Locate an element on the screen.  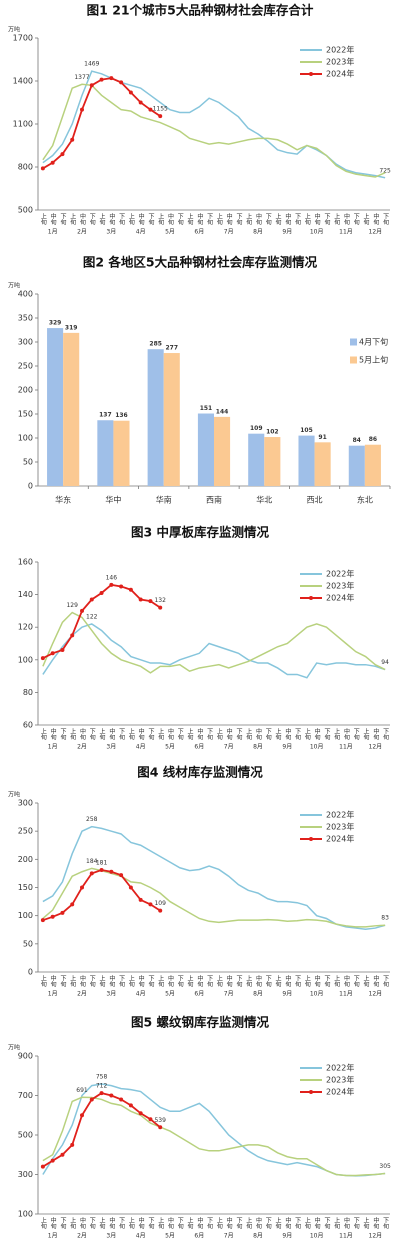
y-tick-label: 0 is located at coordinates (30, 972).